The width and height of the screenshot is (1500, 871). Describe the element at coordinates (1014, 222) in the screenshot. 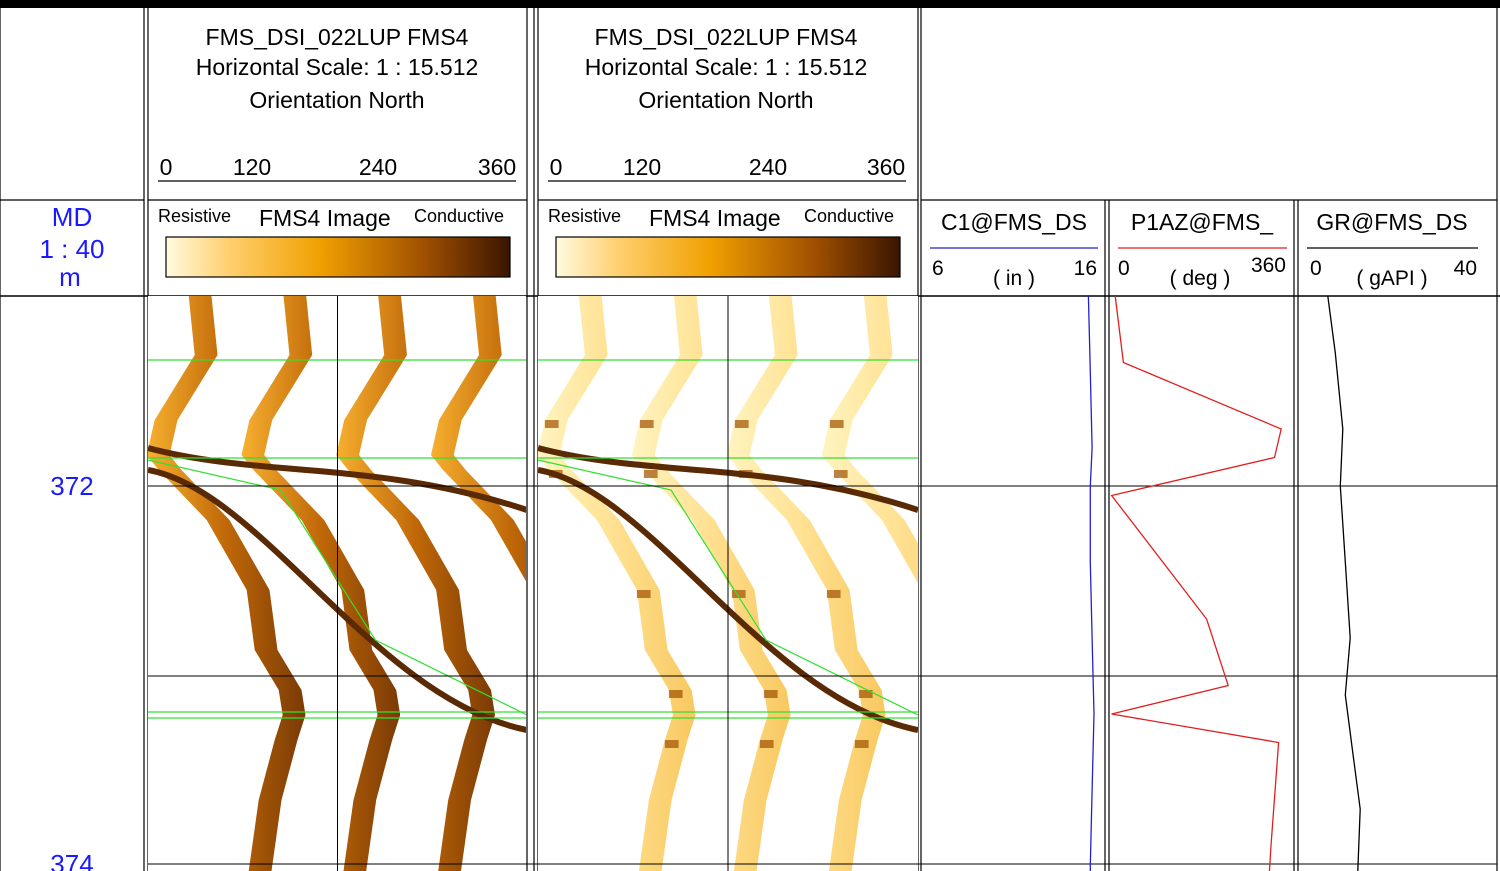

I see `curve-name: C1@FMS_DS` at that location.